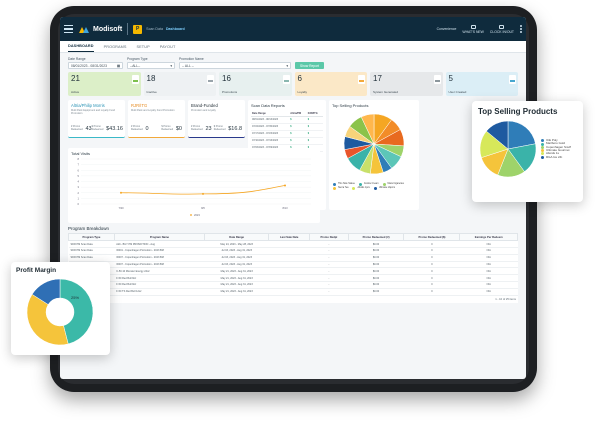  What do you see at coordinates (431, 251) in the screenshot?
I see `table-cell: 0` at bounding box center [431, 251].